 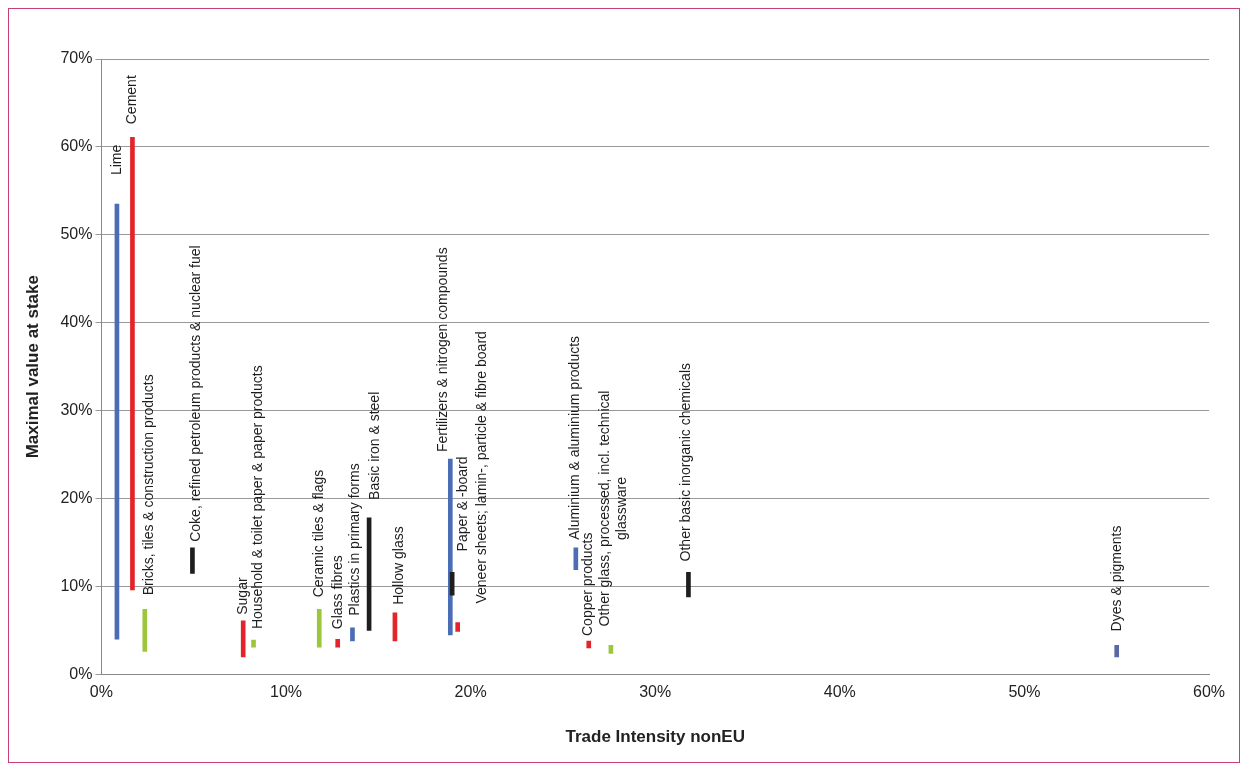 What do you see at coordinates (685, 462) in the screenshot?
I see `annotation: Other basic inorganic chemicals` at bounding box center [685, 462].